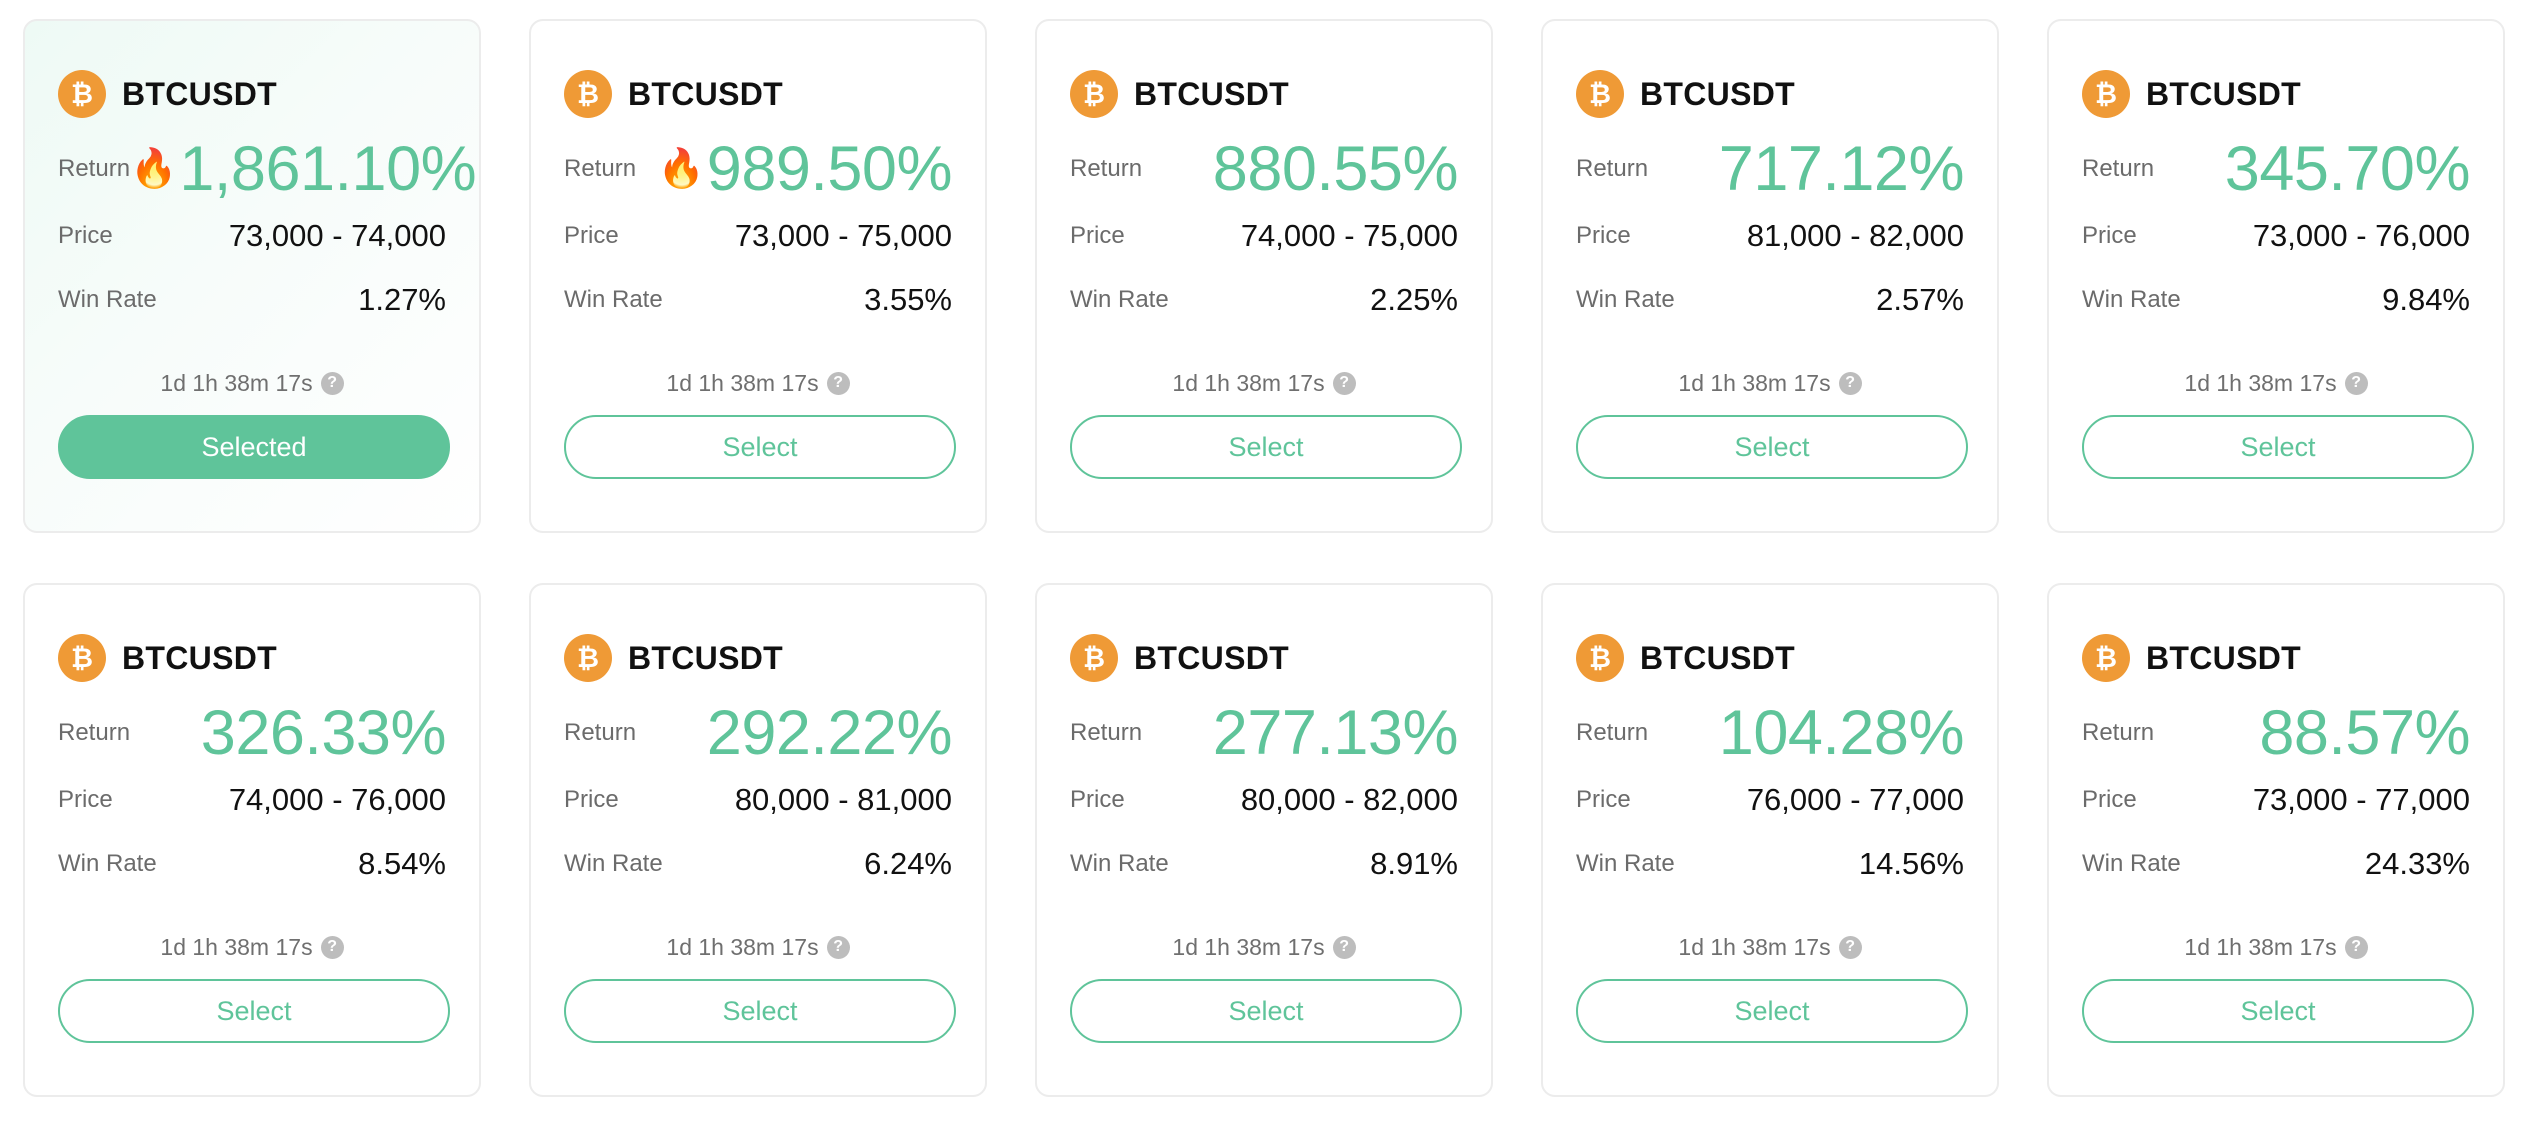 The image size is (2523, 1122). What do you see at coordinates (681, 169) in the screenshot?
I see `fire-icon: 🔥` at bounding box center [681, 169].